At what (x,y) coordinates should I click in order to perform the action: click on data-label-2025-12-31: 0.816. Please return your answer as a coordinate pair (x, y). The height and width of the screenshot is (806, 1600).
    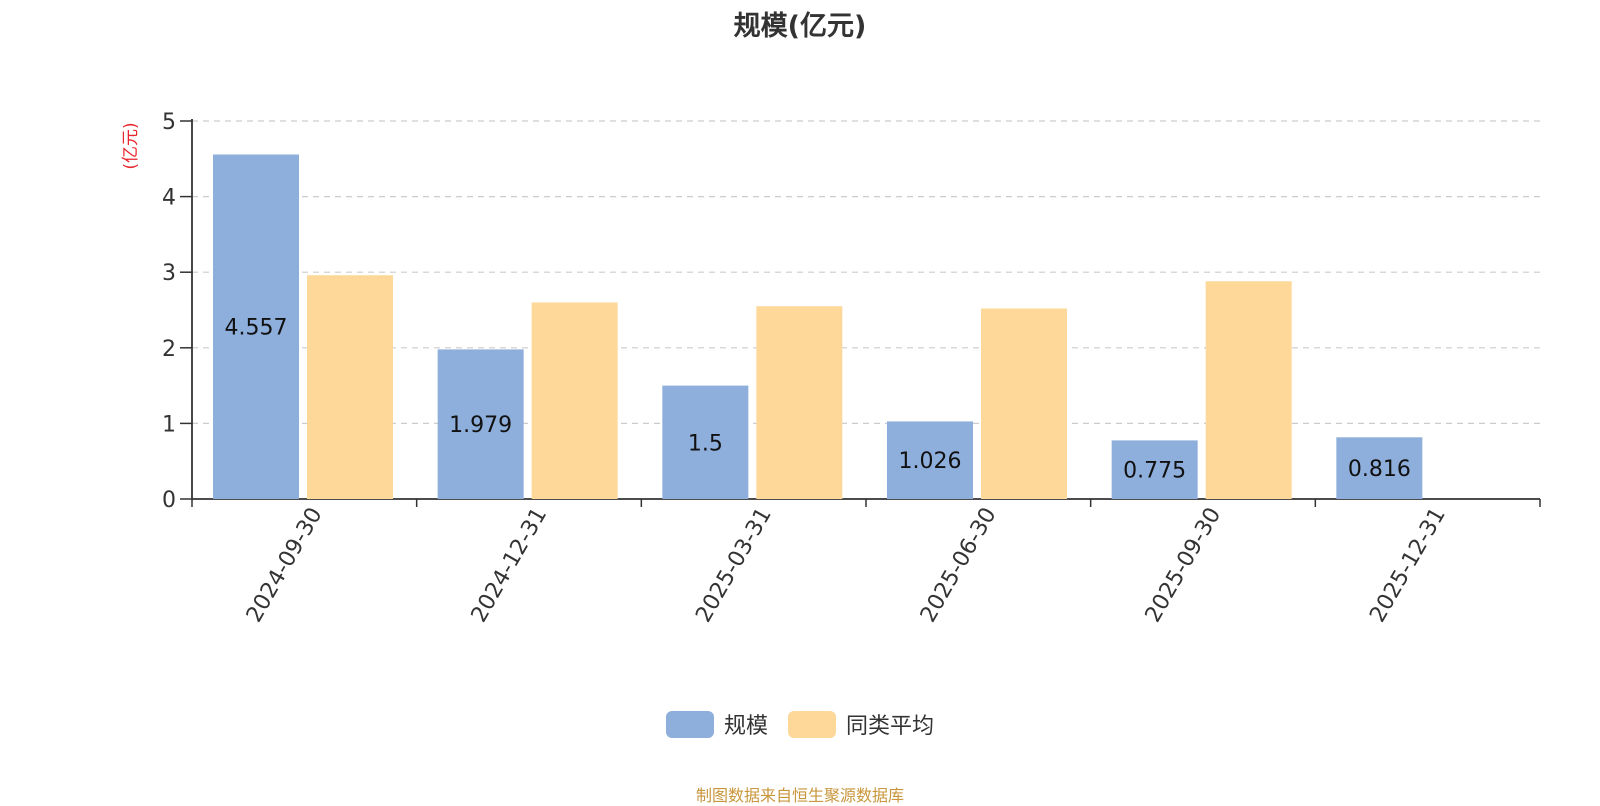
    Looking at the image, I should click on (1379, 469).